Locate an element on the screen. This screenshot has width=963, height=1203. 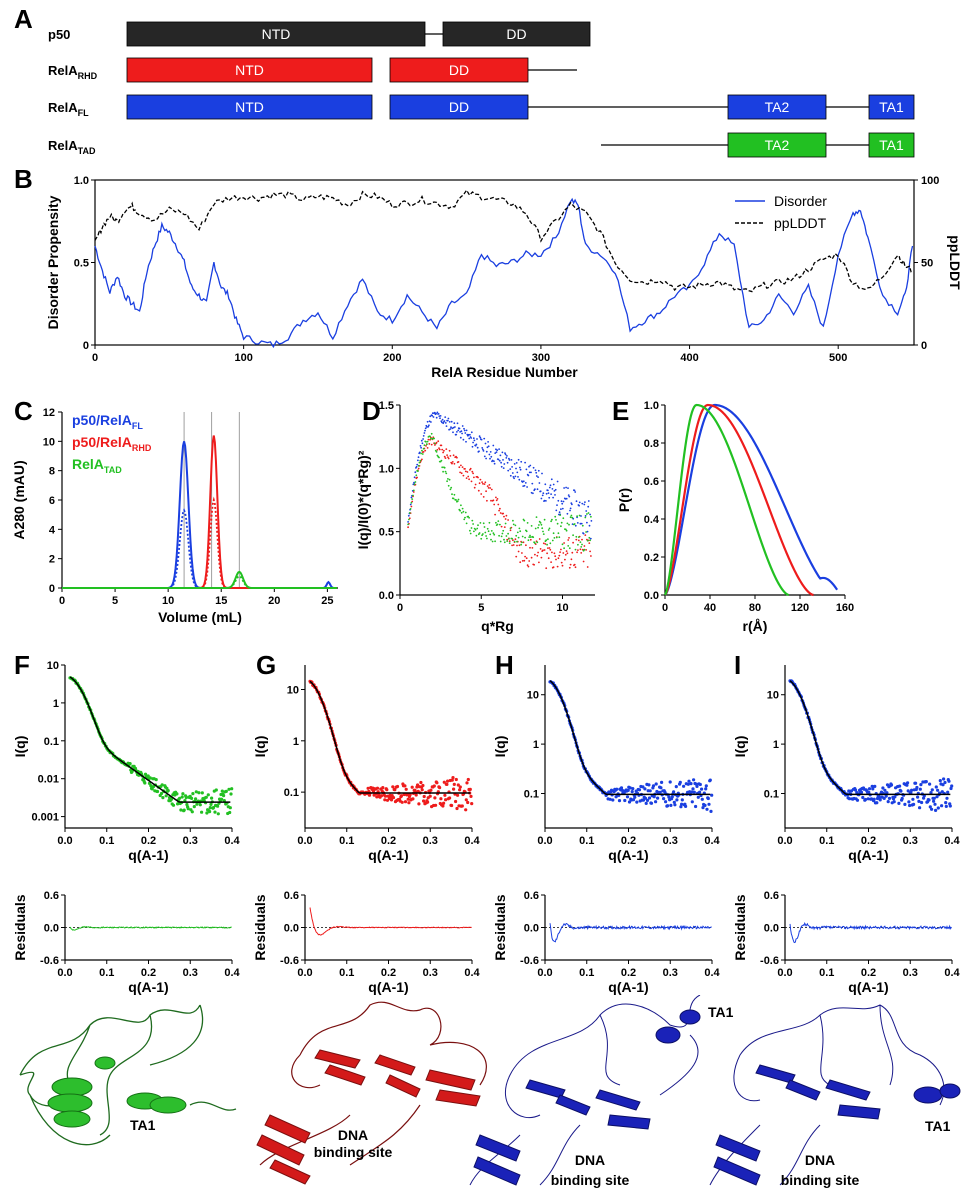
y-tick-label: 0.5 is located at coordinates (81, 264).